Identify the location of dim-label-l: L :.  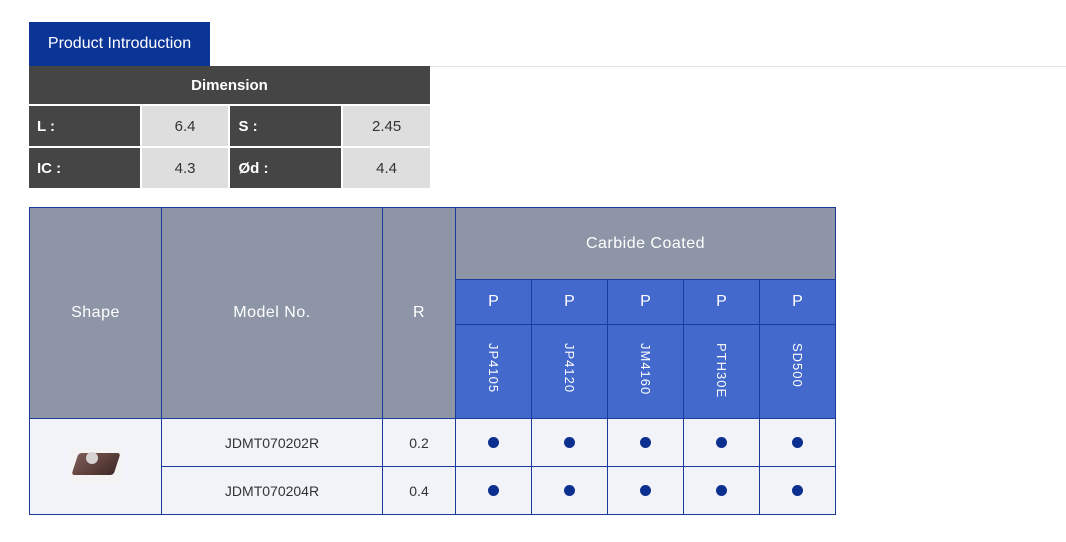
(85, 126).